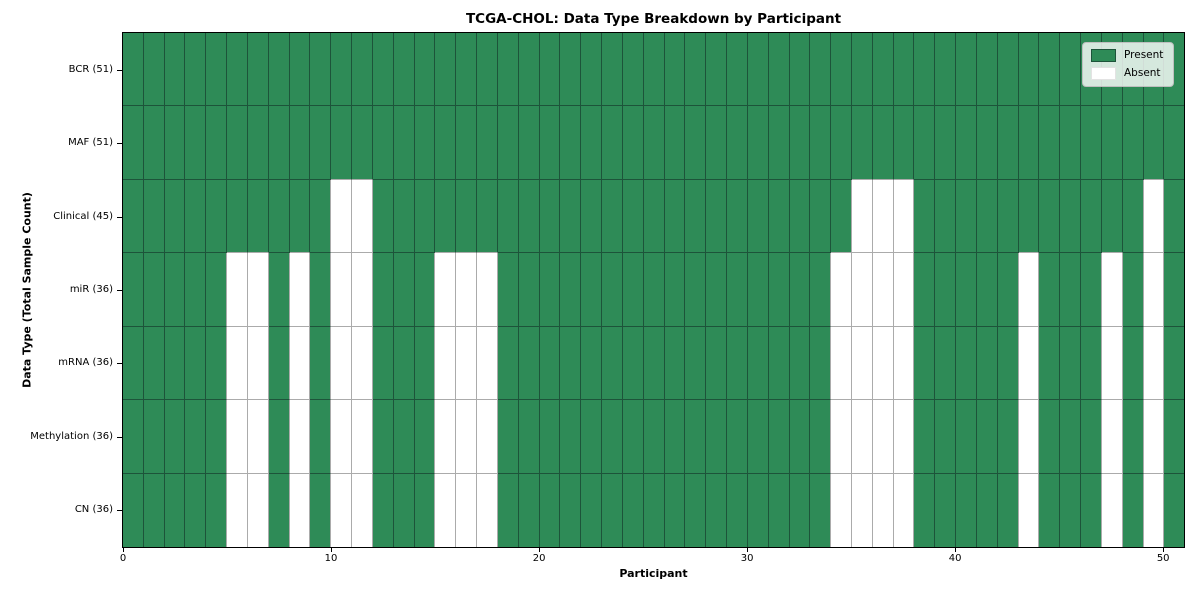 This screenshot has width=1200, height=600. Describe the element at coordinates (955, 558) in the screenshot. I see `x-tick-label: 40` at that location.